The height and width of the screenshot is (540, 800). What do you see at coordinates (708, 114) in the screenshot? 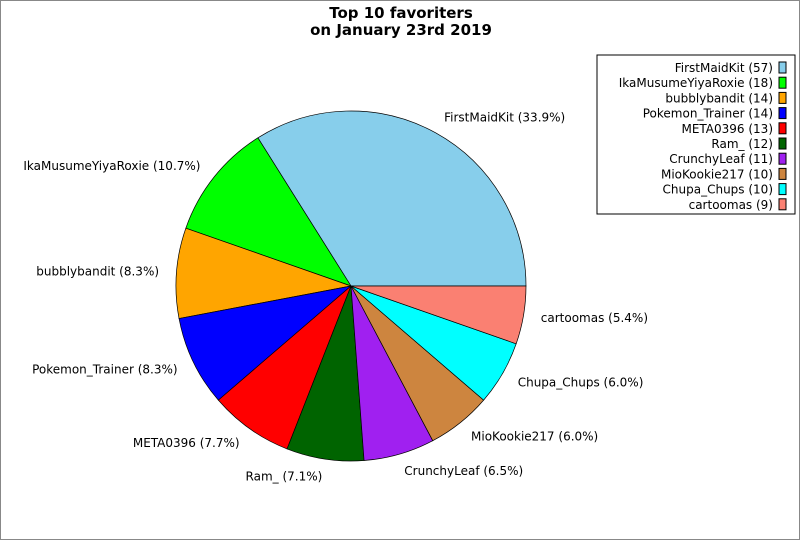
I see `legend-label: Pokemon_Trainer (14)` at bounding box center [708, 114].